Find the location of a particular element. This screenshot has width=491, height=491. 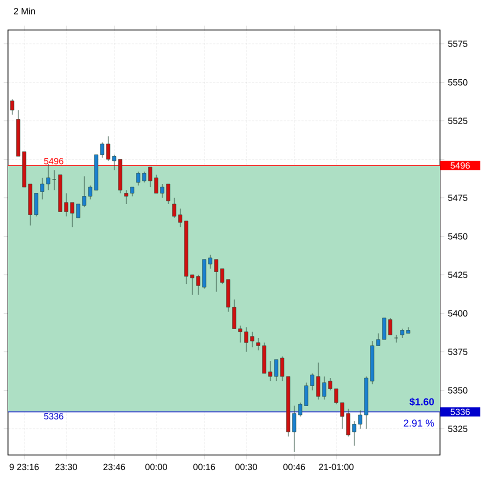

ref-line-label: 5336 is located at coordinates (54, 416).